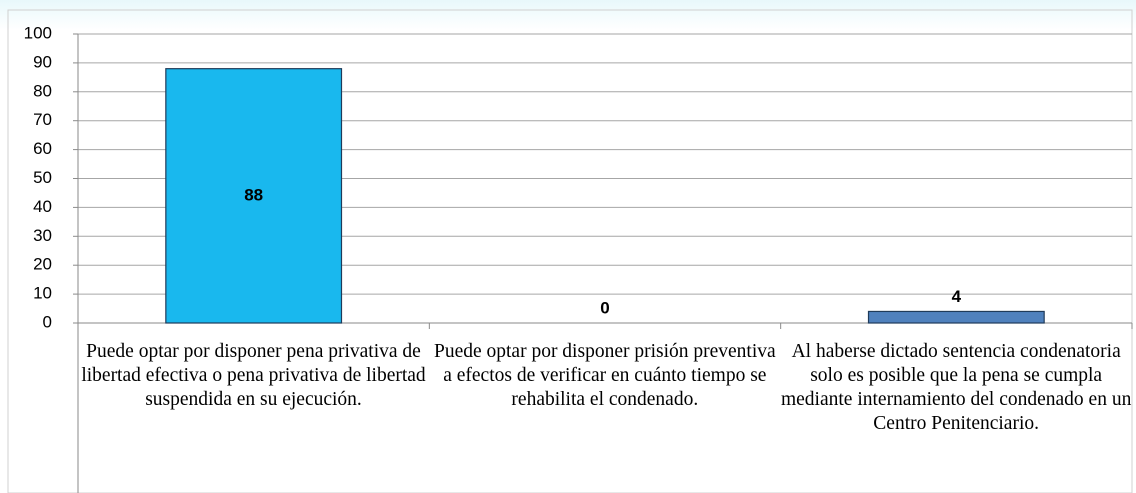  What do you see at coordinates (42, 235) in the screenshot?
I see `y-tick-label: 30` at bounding box center [42, 235].